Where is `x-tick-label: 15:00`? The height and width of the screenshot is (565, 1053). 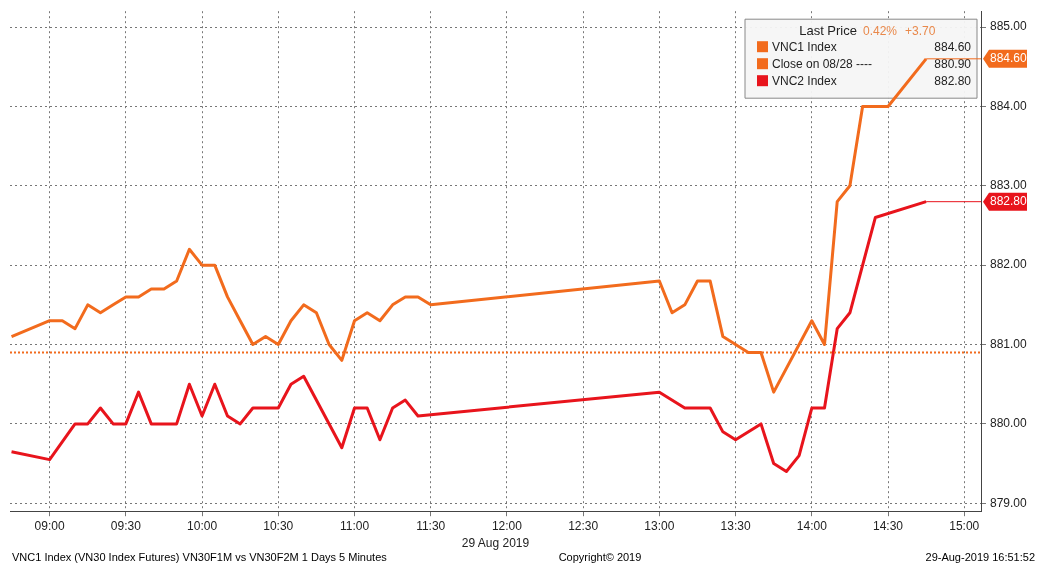
x-tick-label: 15:00 is located at coordinates (964, 525).